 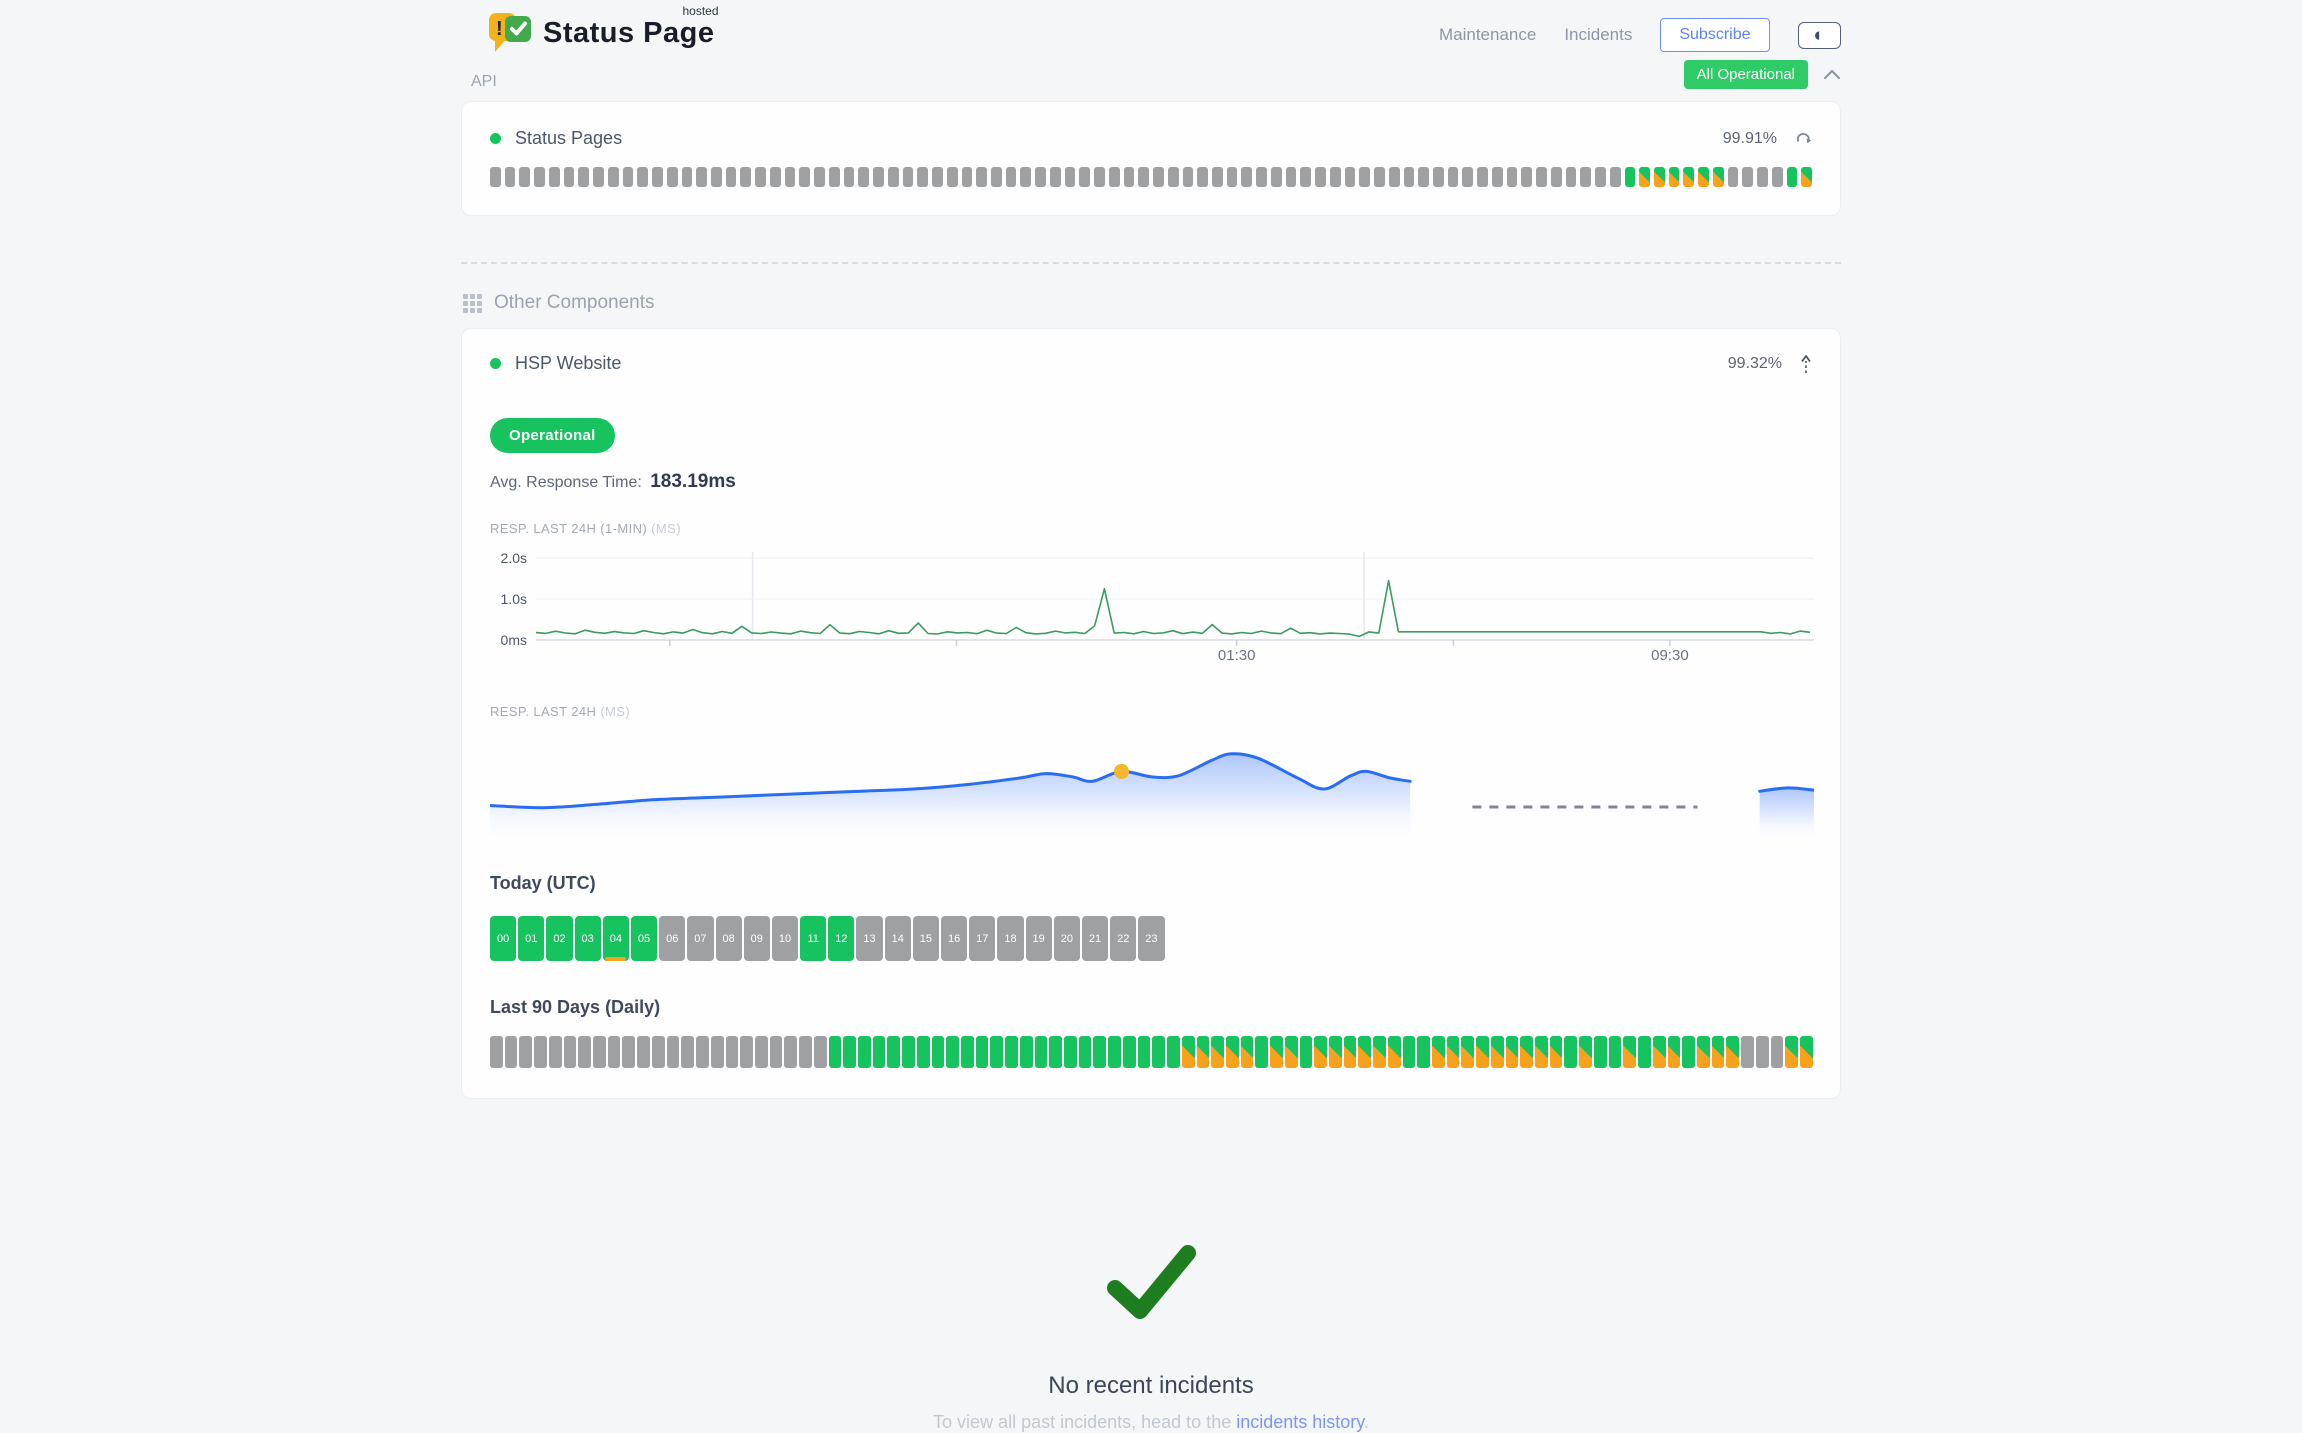 What do you see at coordinates (1010, 938) in the screenshot?
I see `hour-block-18: 18` at bounding box center [1010, 938].